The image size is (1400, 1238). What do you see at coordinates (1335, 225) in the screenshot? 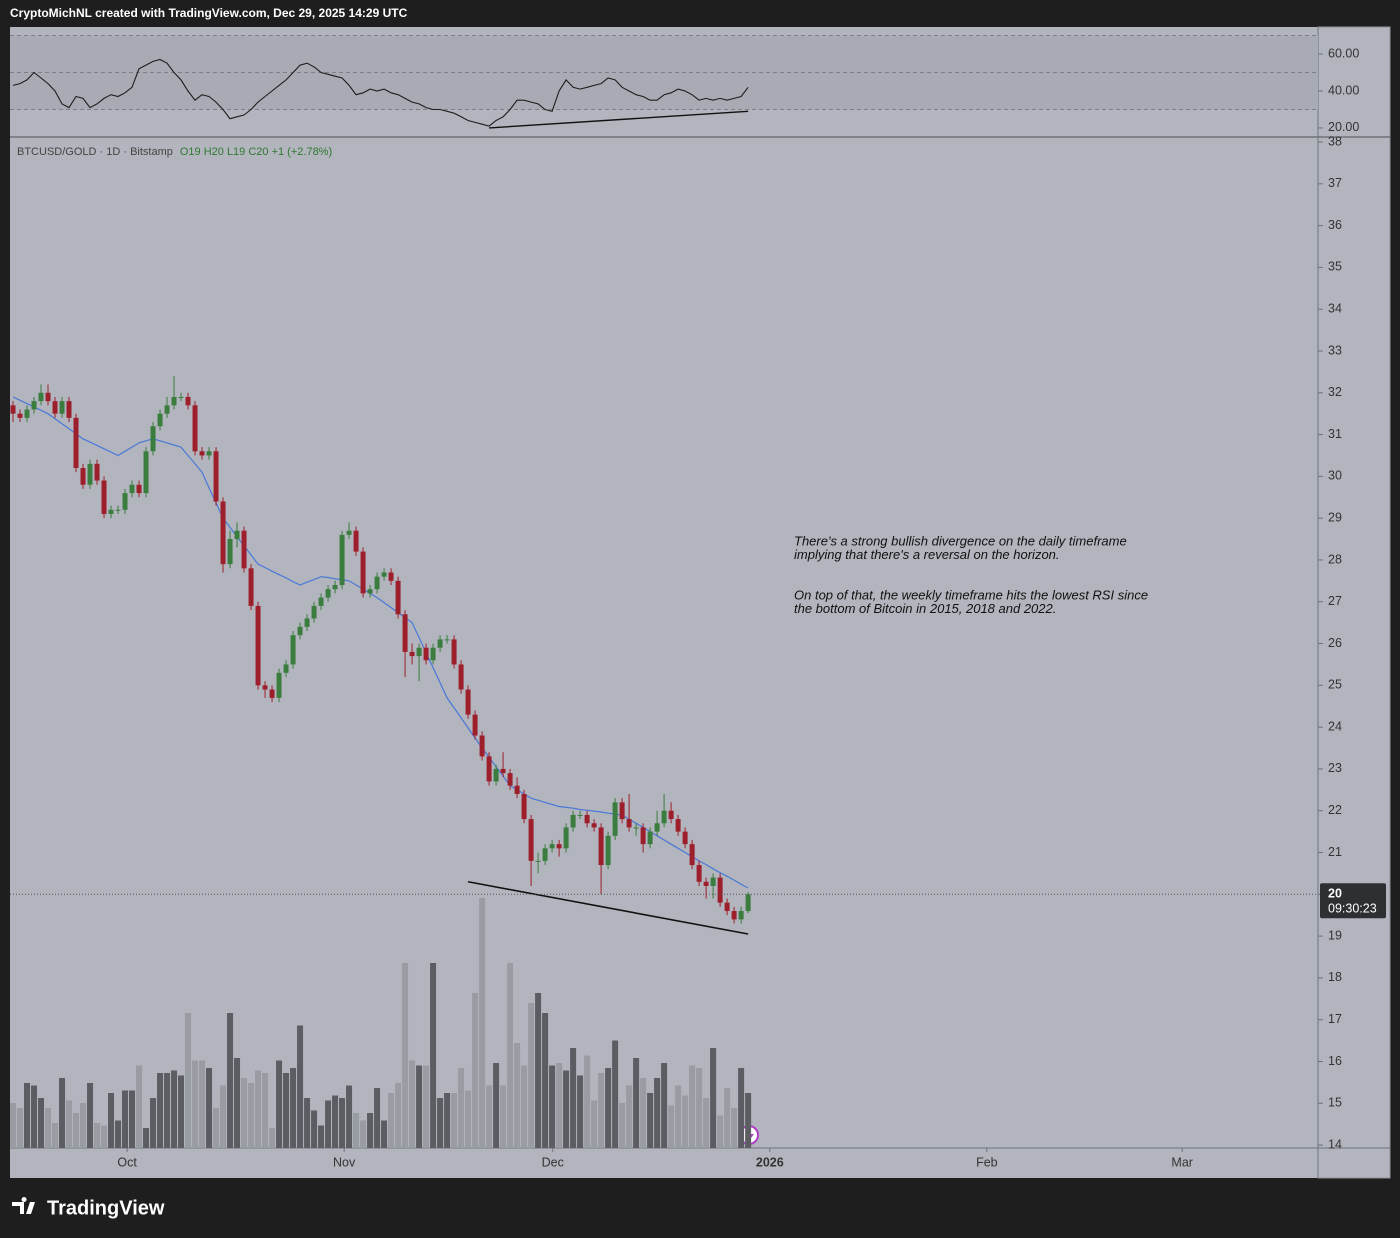
I see `y-tick-label: 36` at bounding box center [1335, 225].